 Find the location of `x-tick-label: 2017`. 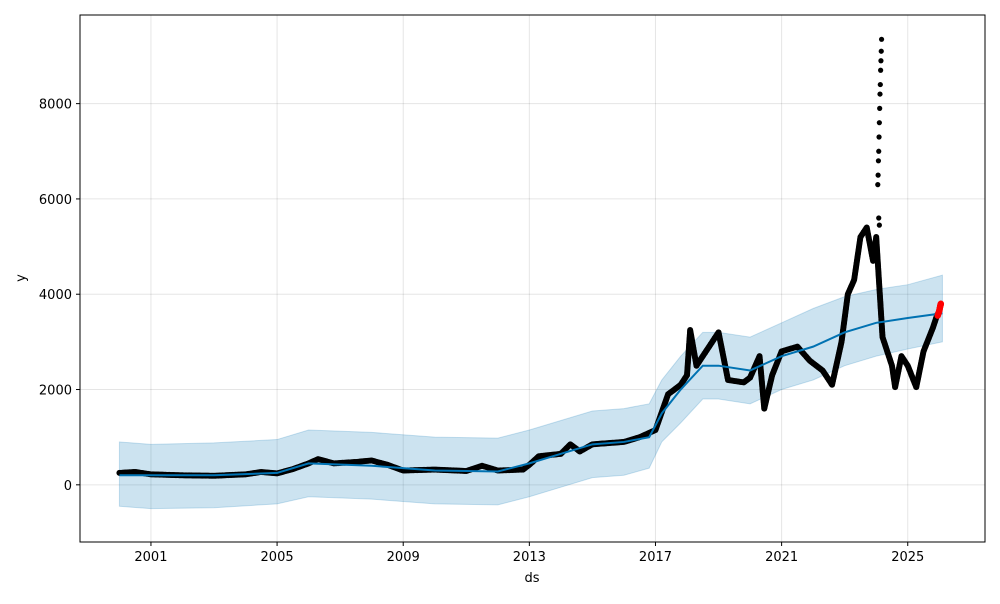

x-tick-label: 2017 is located at coordinates (655, 557).